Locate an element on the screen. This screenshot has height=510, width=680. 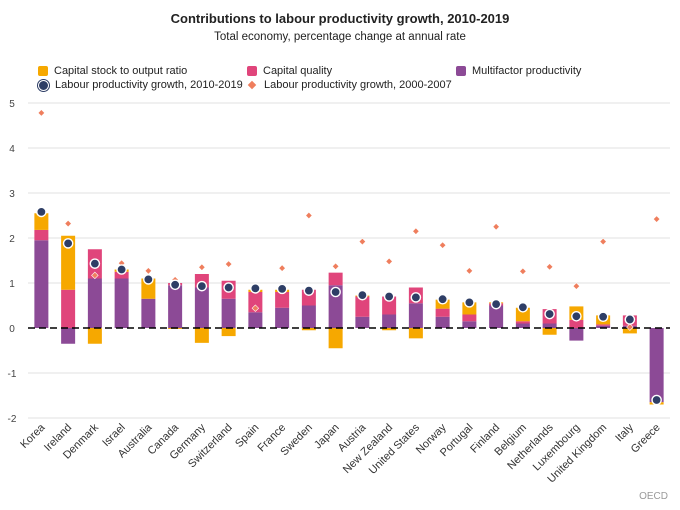
y-tick-label: 3 is located at coordinates (12, 194).